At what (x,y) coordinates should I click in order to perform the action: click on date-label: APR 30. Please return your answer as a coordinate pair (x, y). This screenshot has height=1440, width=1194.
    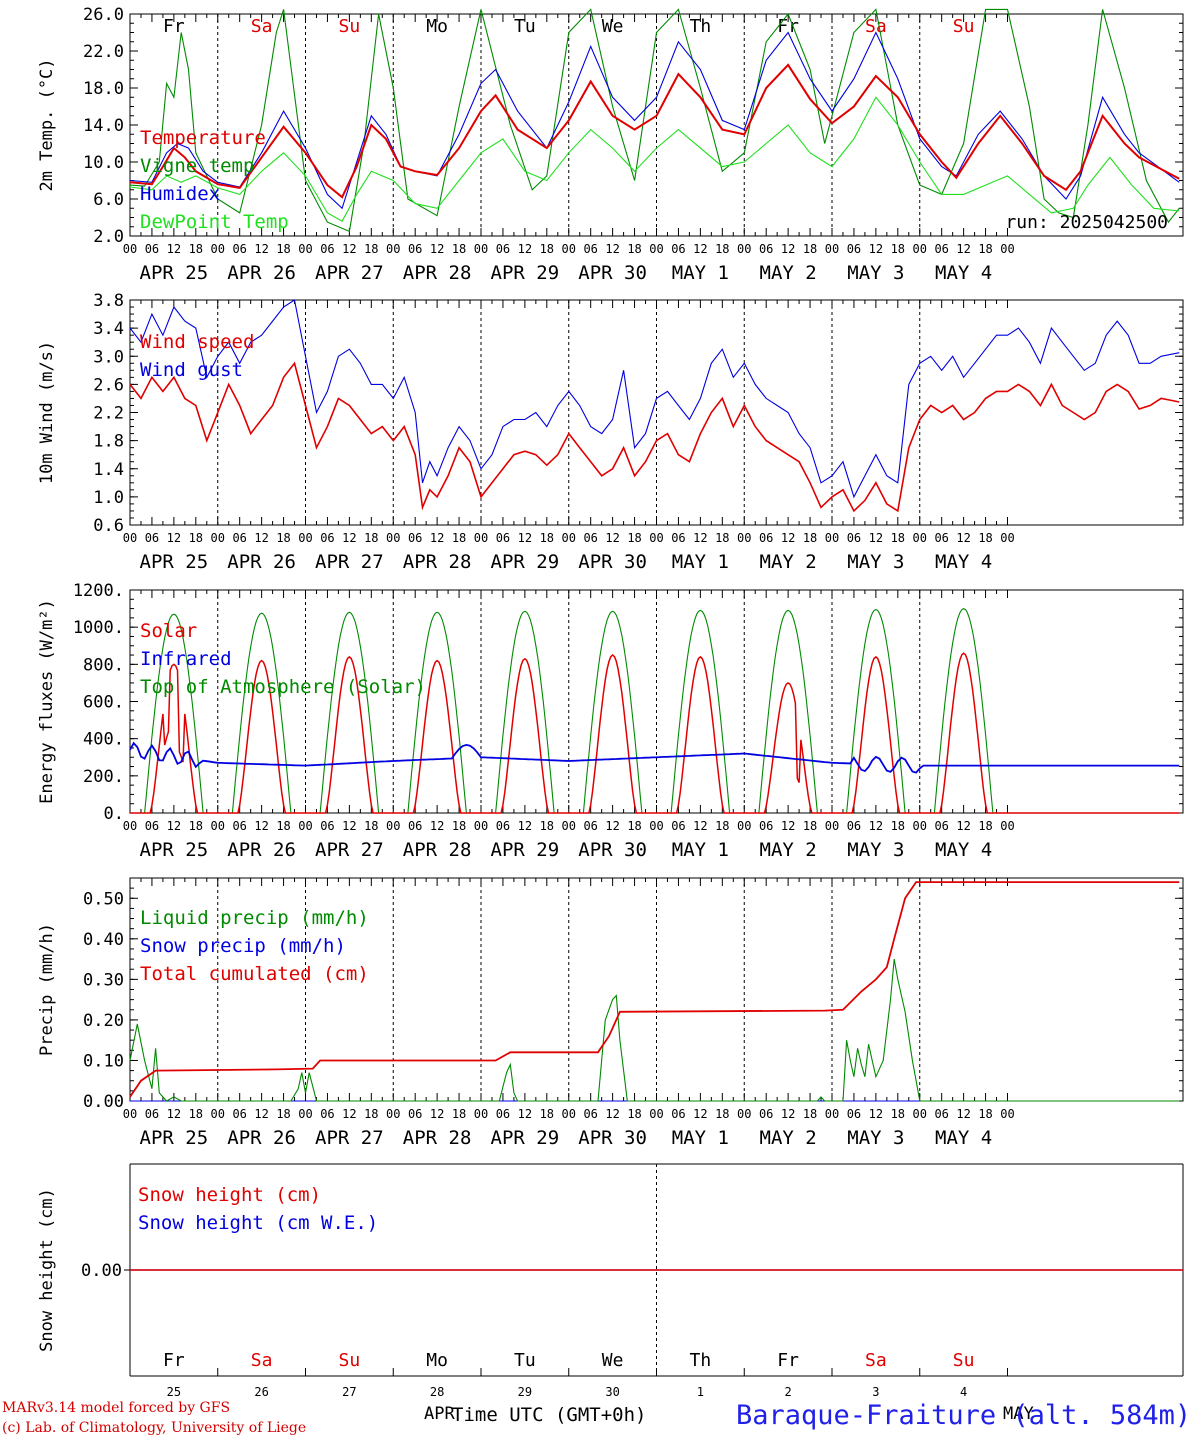
    Looking at the image, I should click on (612, 1138).